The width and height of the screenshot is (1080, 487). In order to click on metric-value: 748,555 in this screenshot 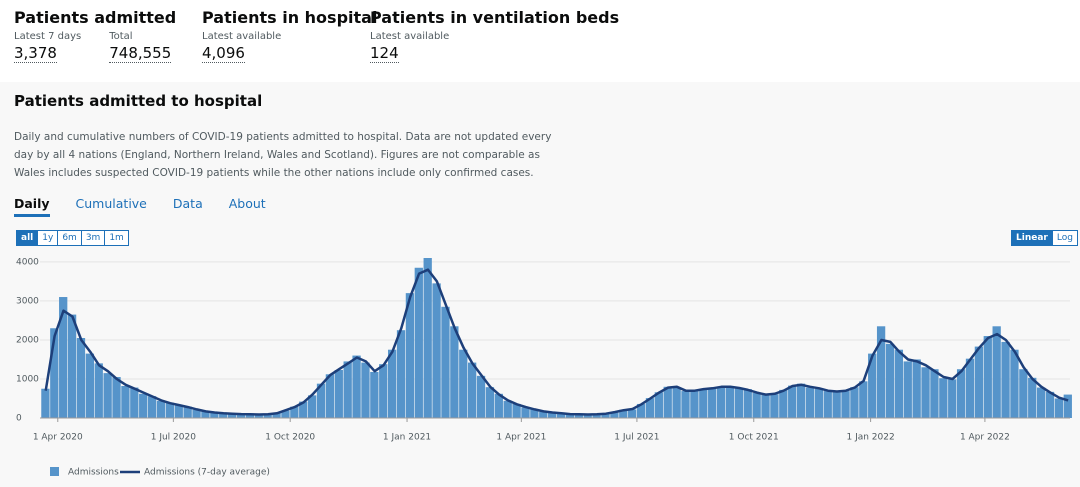, I will do `click(140, 53)`.